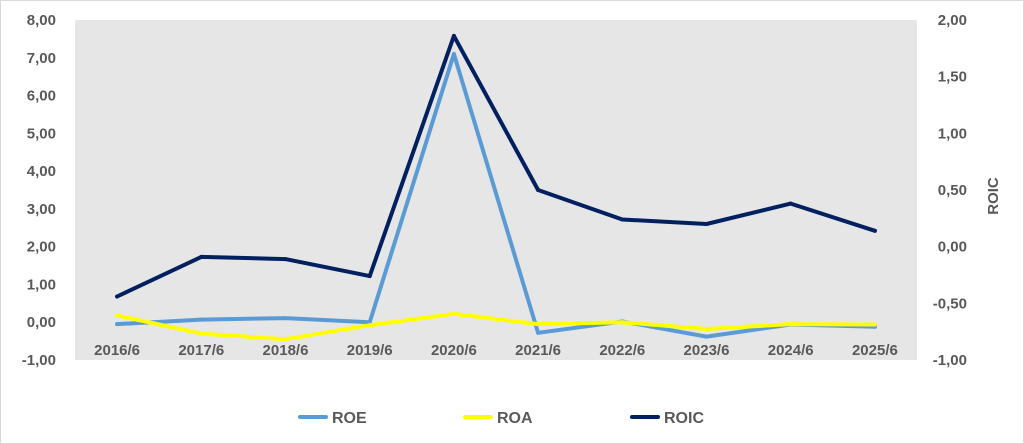 This screenshot has height=444, width=1024. I want to click on legend-item-roic: ROIC, so click(667, 418).